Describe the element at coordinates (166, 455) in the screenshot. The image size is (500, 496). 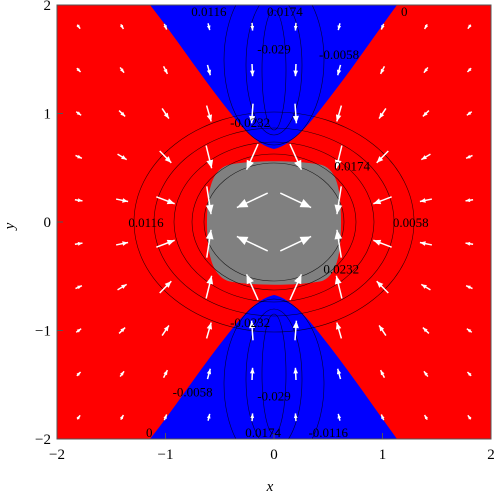
I see `x-tick-label: −1` at that location.